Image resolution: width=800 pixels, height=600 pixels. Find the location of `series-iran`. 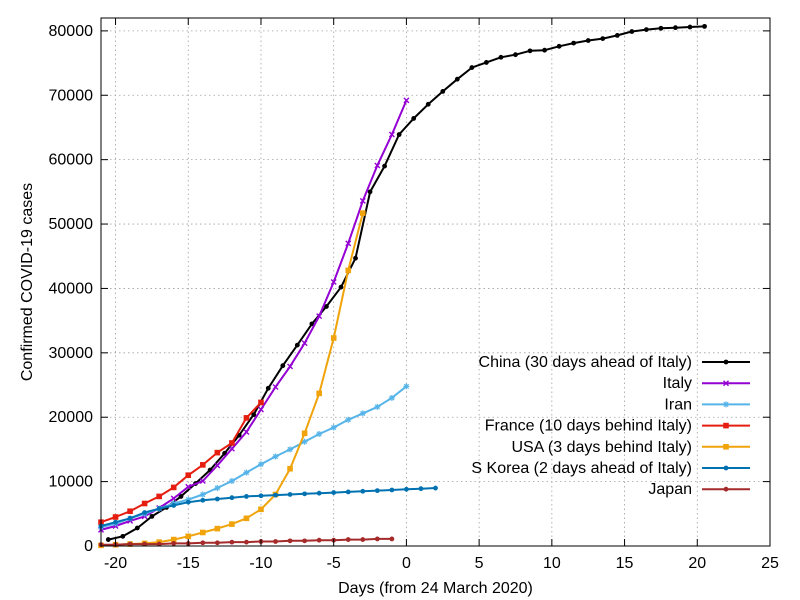

series-iran is located at coordinates (254, 457).